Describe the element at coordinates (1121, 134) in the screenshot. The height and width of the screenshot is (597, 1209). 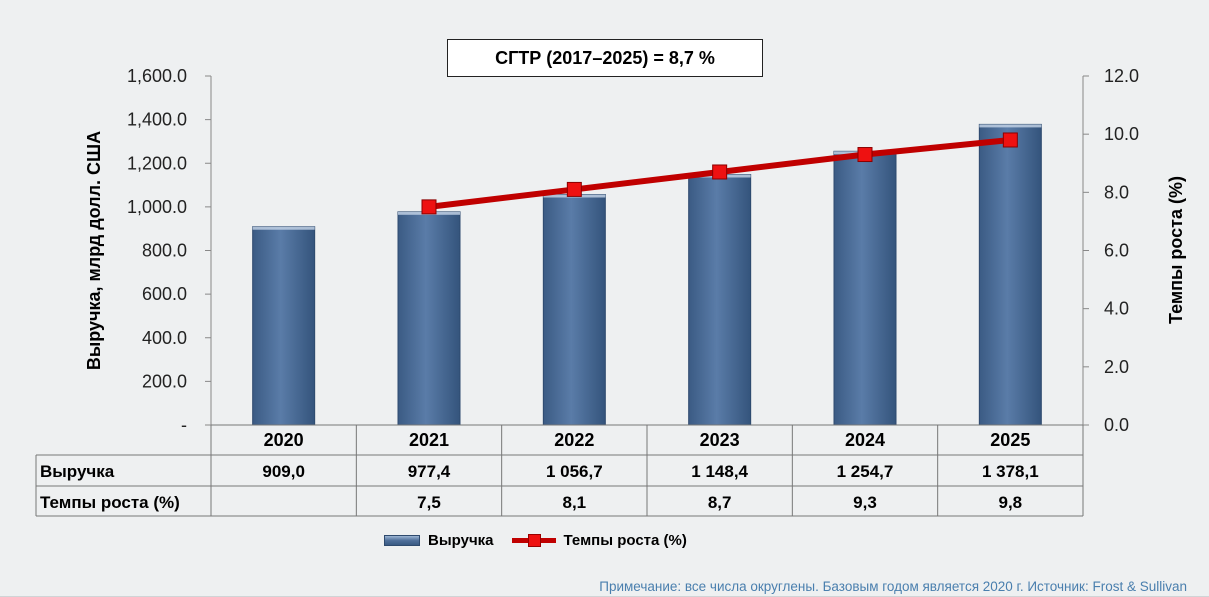
I see `y2-tick-label: 10.0` at that location.